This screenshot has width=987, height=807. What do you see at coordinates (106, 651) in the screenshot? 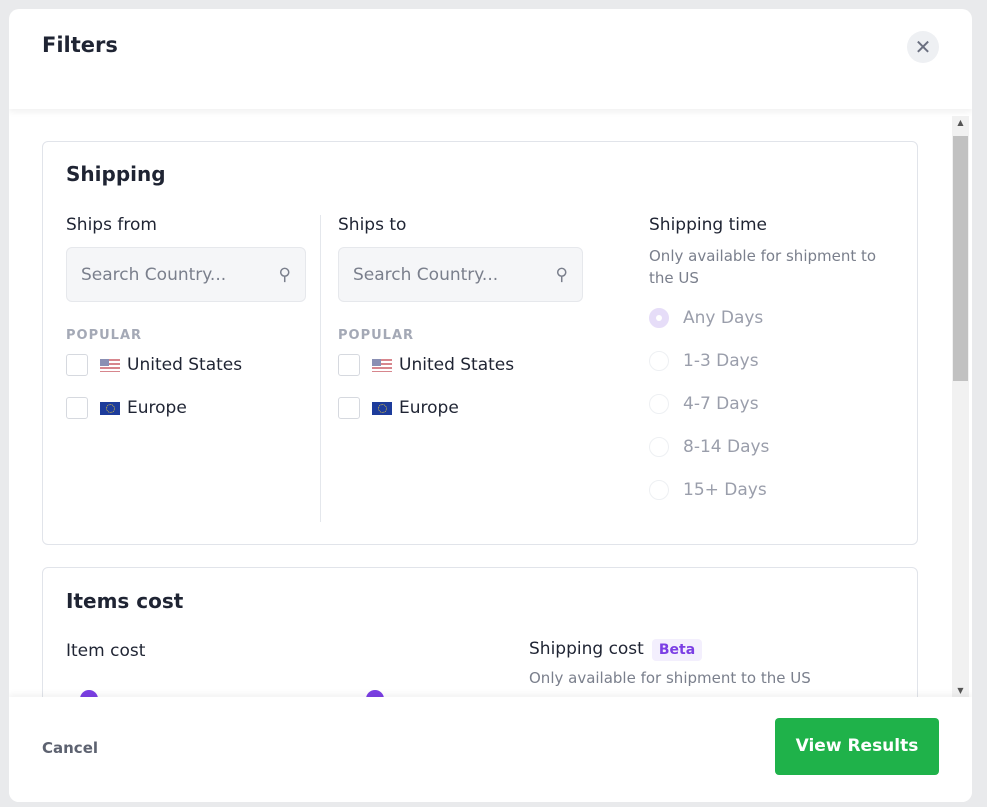
I see `item-cost-label: Item cost` at bounding box center [106, 651].